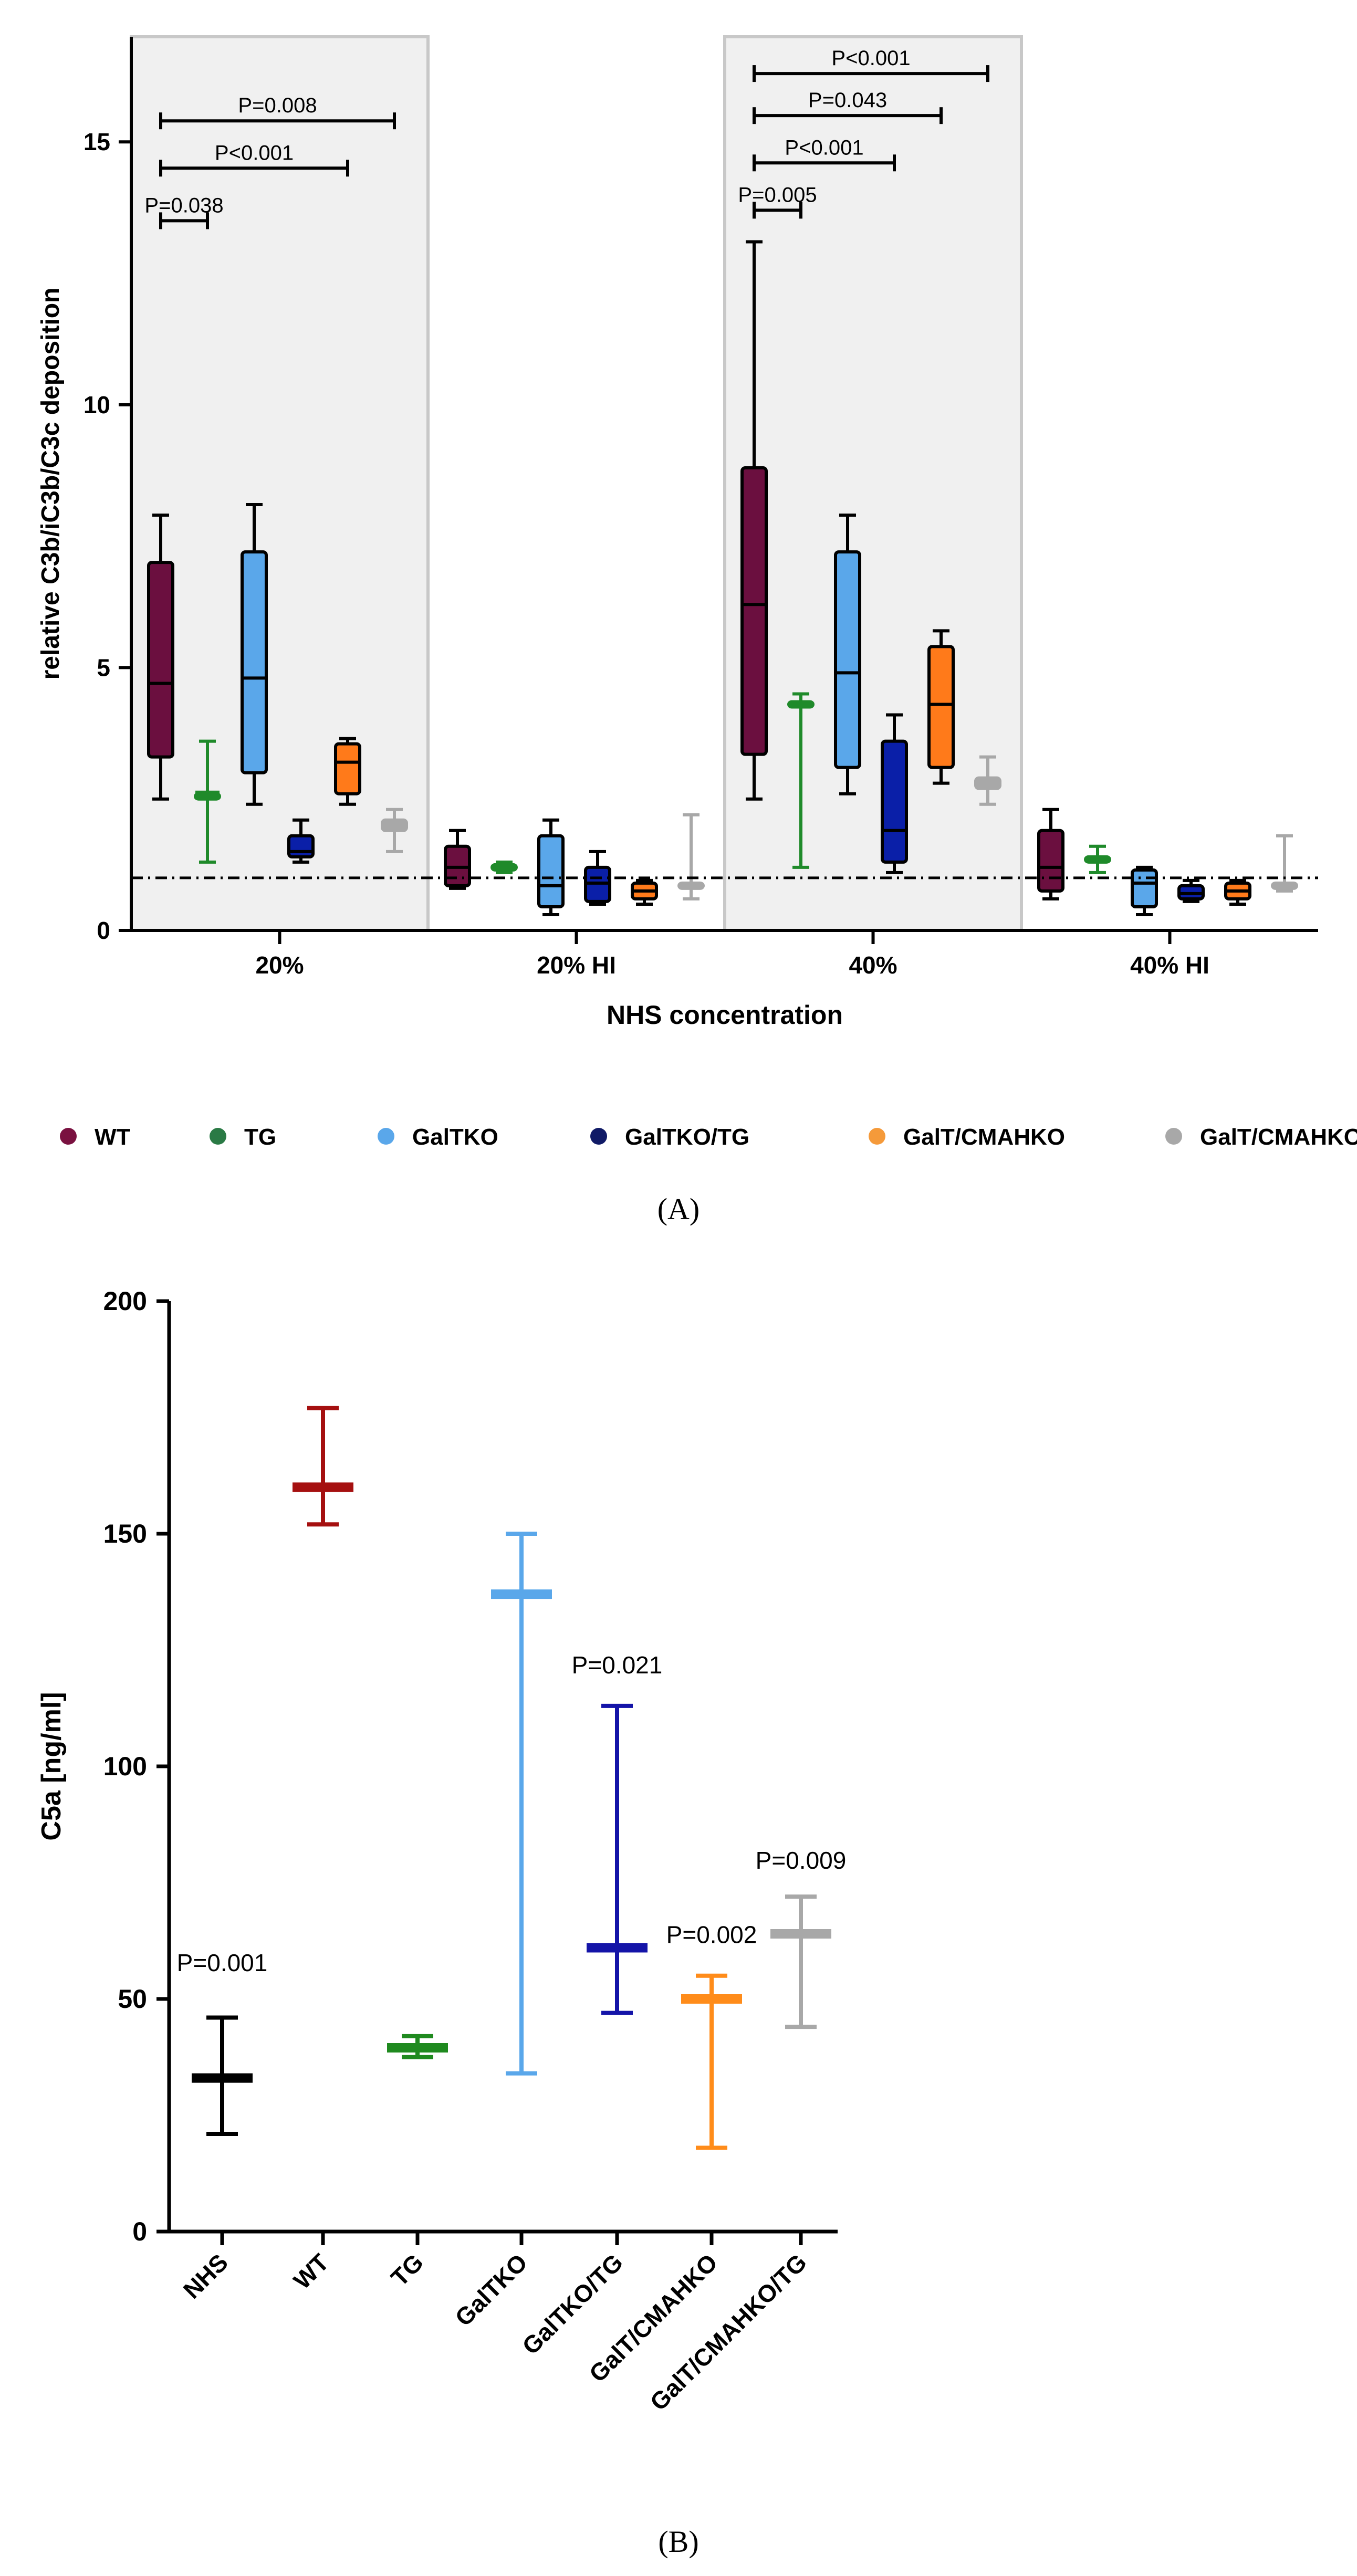  I want to click on significance-label: P=0.038, so click(183, 206).